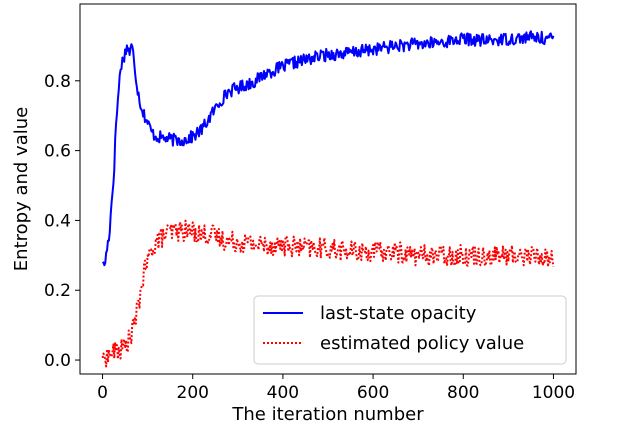 This screenshot has height=426, width=640. What do you see at coordinates (373, 393) in the screenshot?
I see `x-tick-label: 600` at bounding box center [373, 393].